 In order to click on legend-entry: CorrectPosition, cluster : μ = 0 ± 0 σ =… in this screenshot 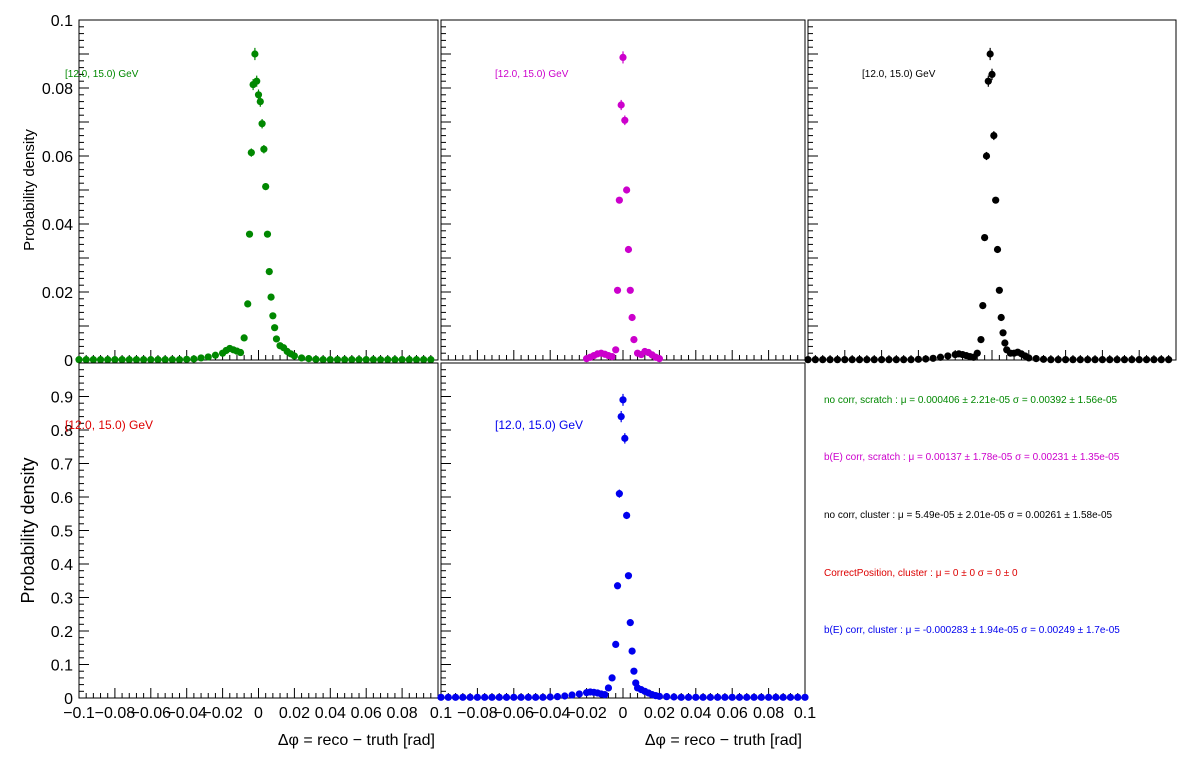, I will do `click(921, 573)`.